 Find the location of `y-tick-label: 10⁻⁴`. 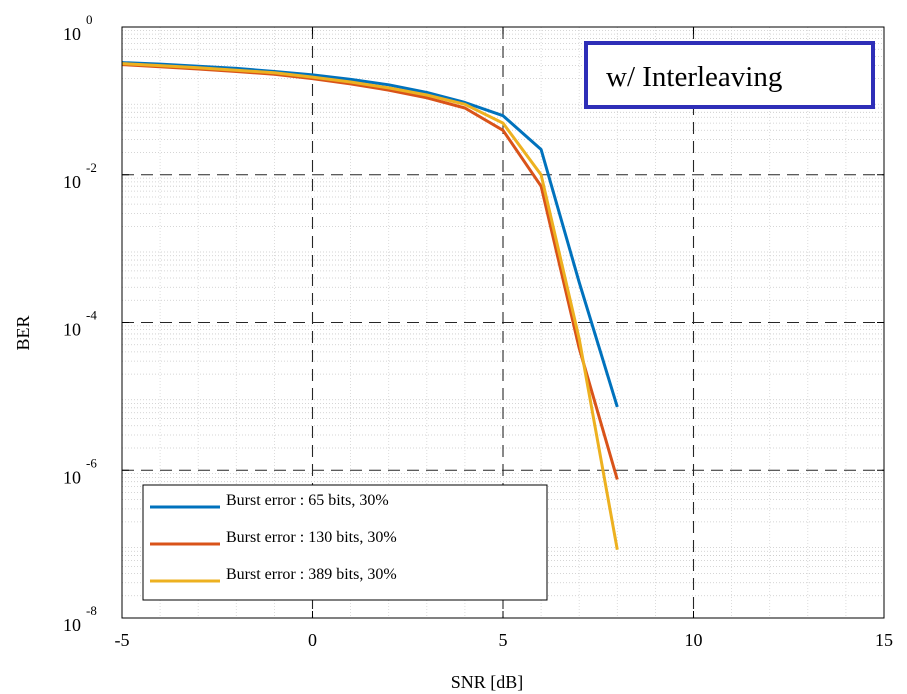

y-tick-label: 10⁻⁴ is located at coordinates (80, 324).